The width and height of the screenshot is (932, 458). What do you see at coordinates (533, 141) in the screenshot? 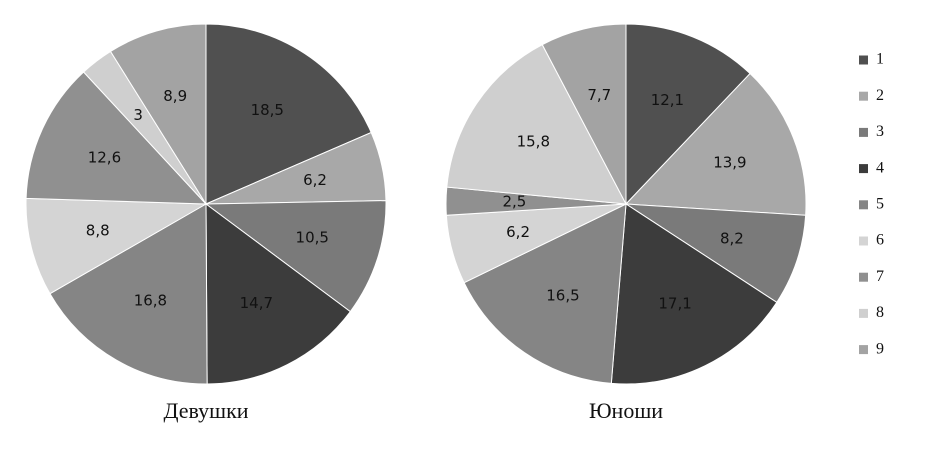
I see `data-label: 15,8` at bounding box center [533, 141].